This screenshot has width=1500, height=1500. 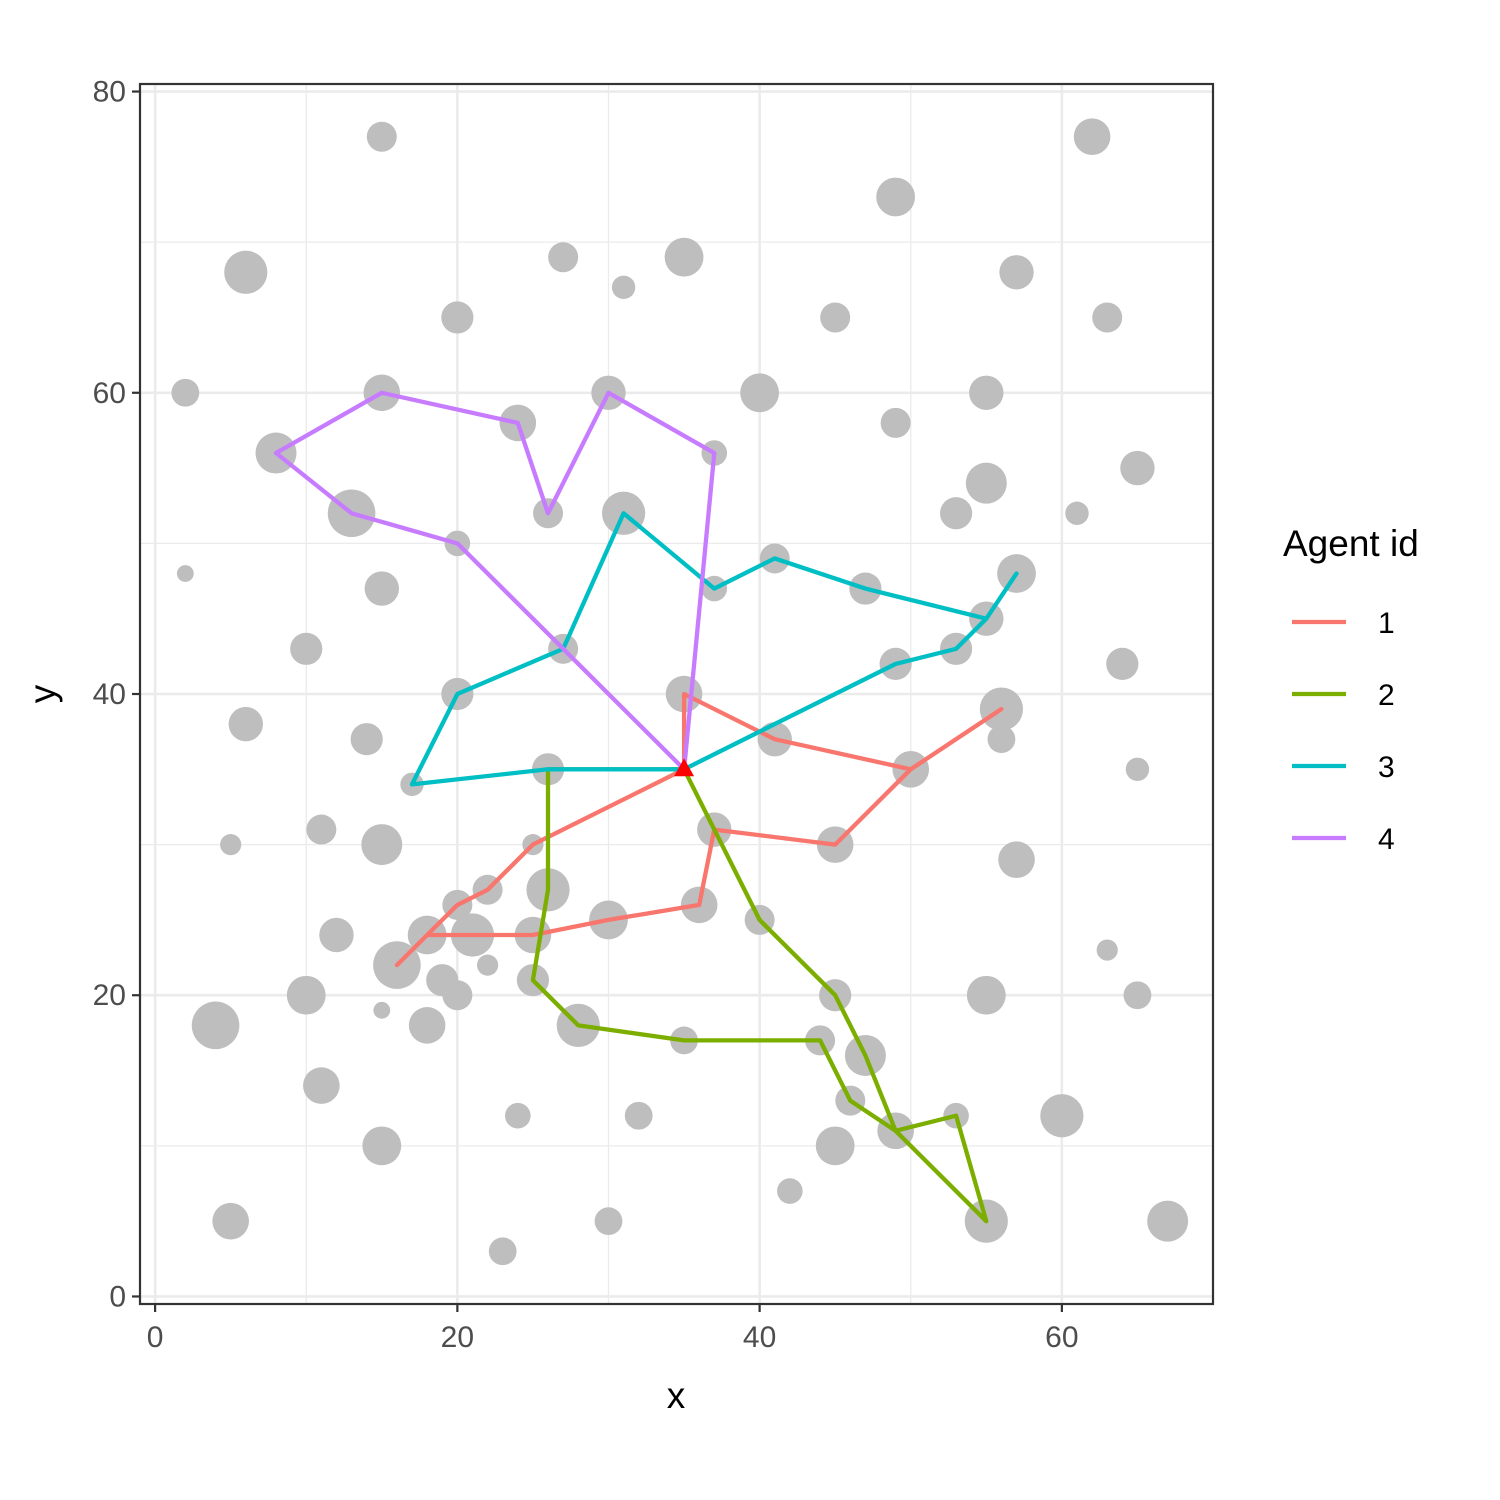 I want to click on depot-marker, so click(x=684, y=767).